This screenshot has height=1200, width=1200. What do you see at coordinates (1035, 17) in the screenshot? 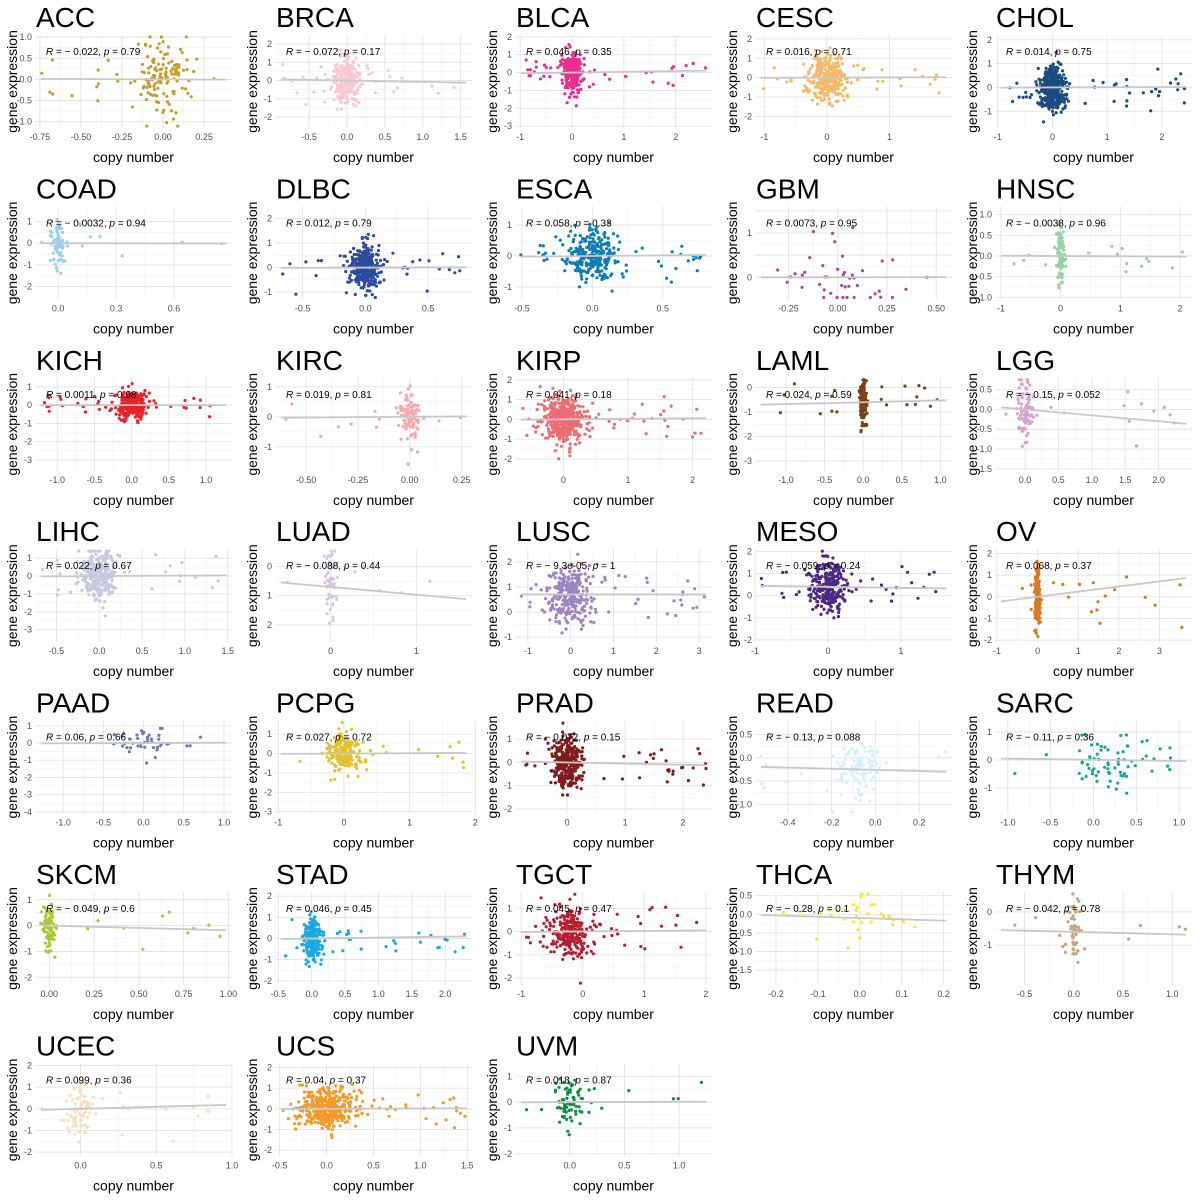
I see `panel-title: CHOL` at bounding box center [1035, 17].